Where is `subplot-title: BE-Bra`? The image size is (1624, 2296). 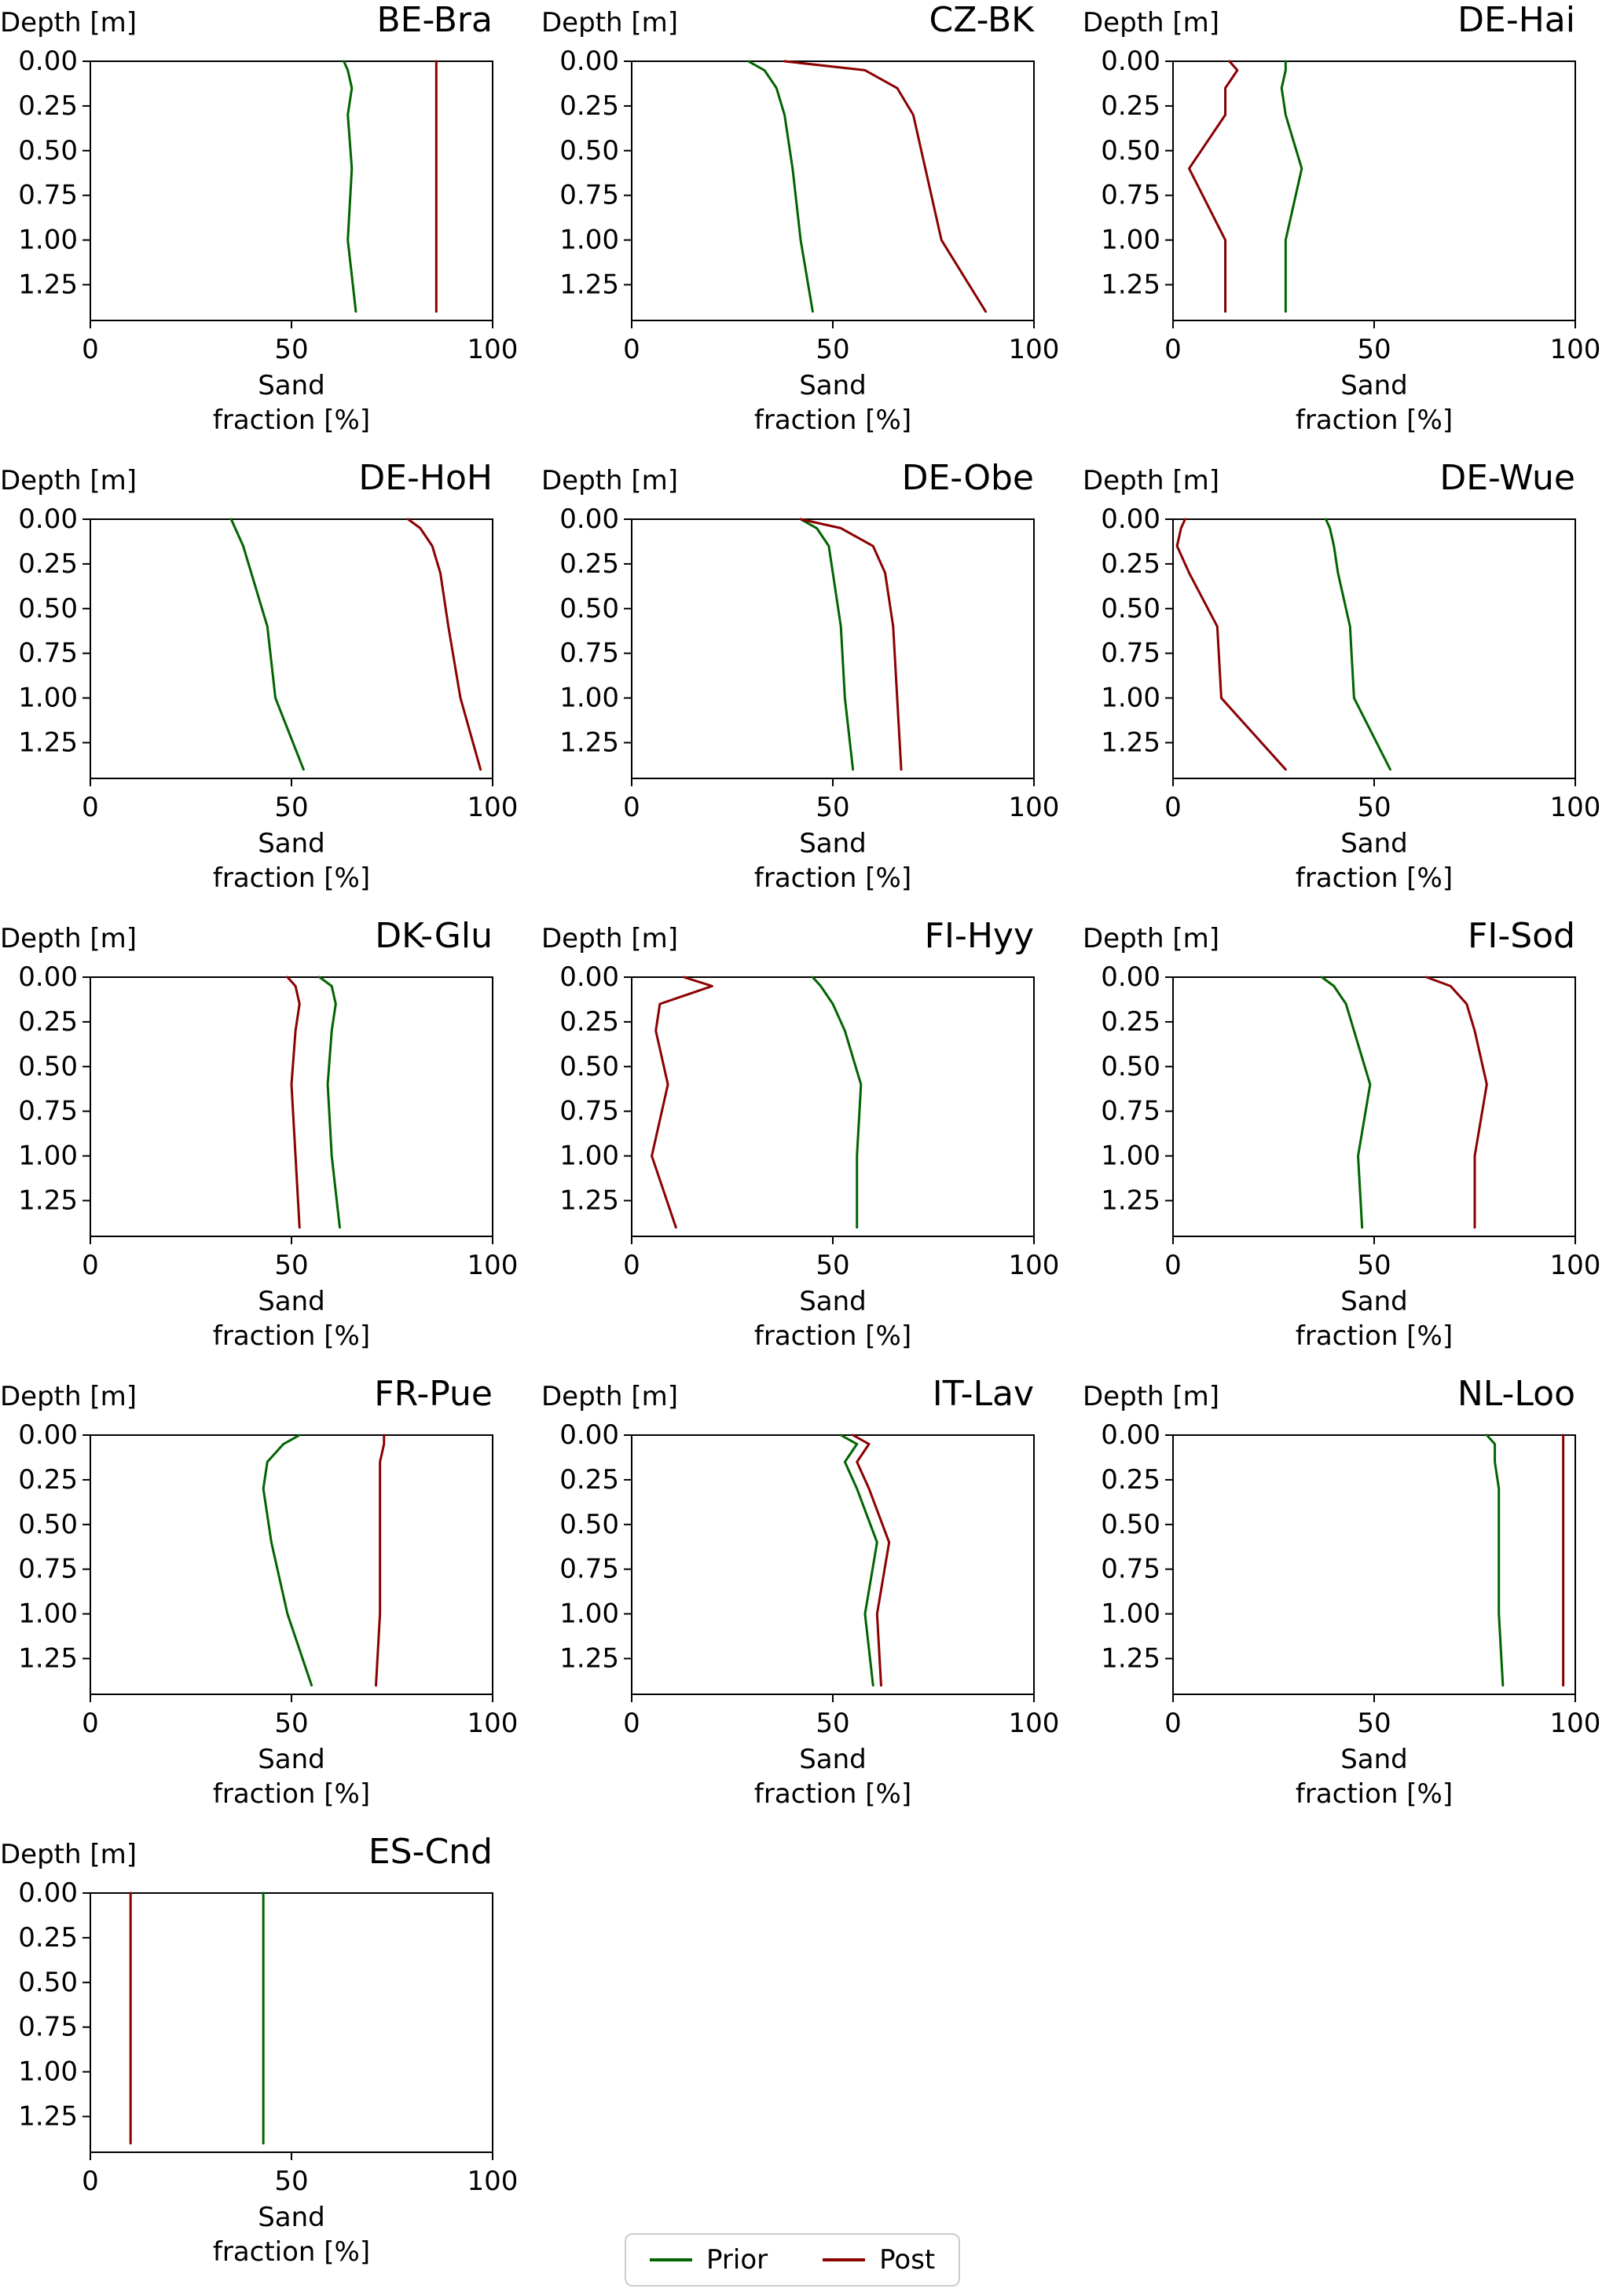 subplot-title: BE-Bra is located at coordinates (434, 20).